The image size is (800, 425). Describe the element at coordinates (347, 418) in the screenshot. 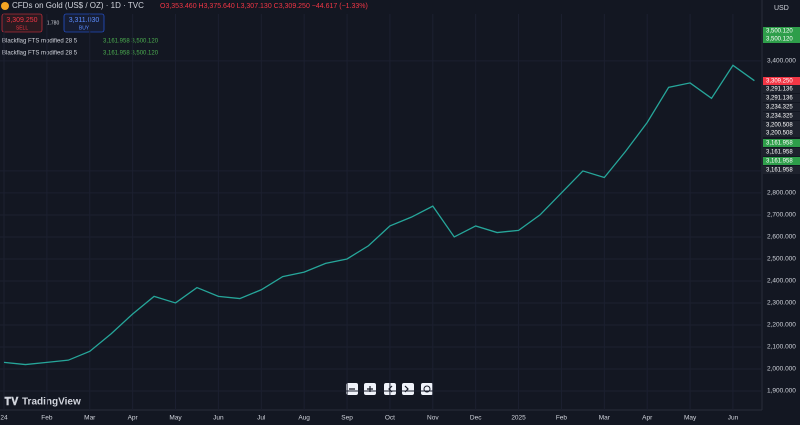

I see `x-tick-label: Sep` at that location.